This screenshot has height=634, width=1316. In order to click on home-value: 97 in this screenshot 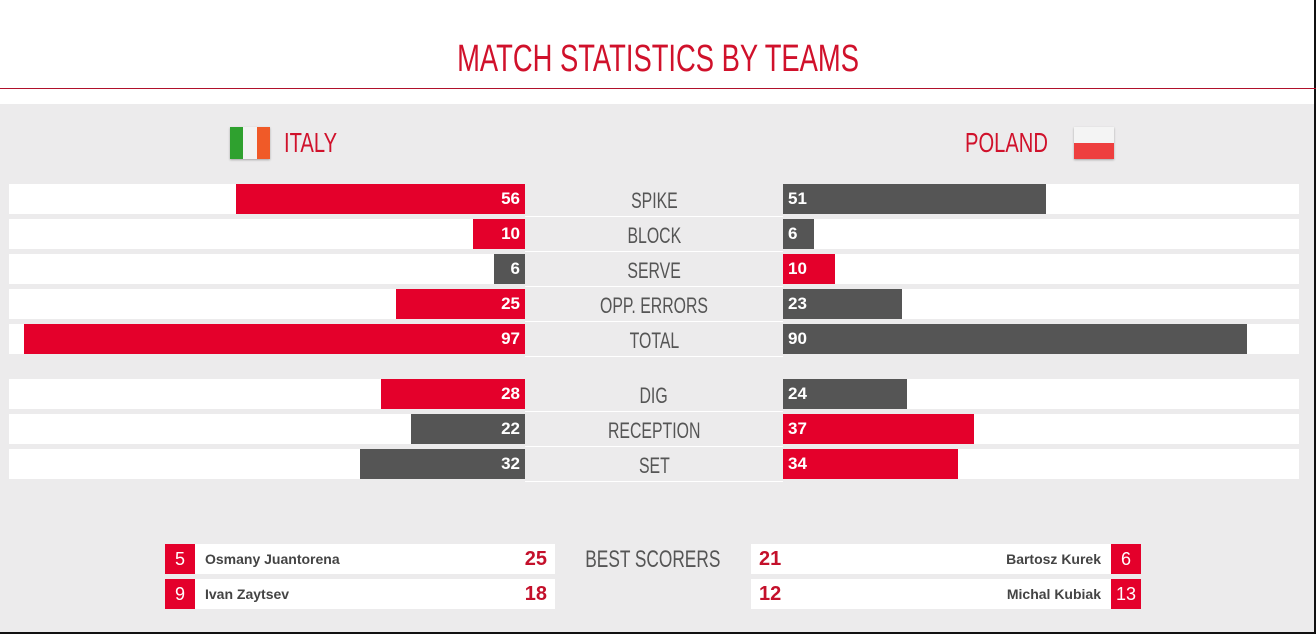, I will do `click(510, 338)`.